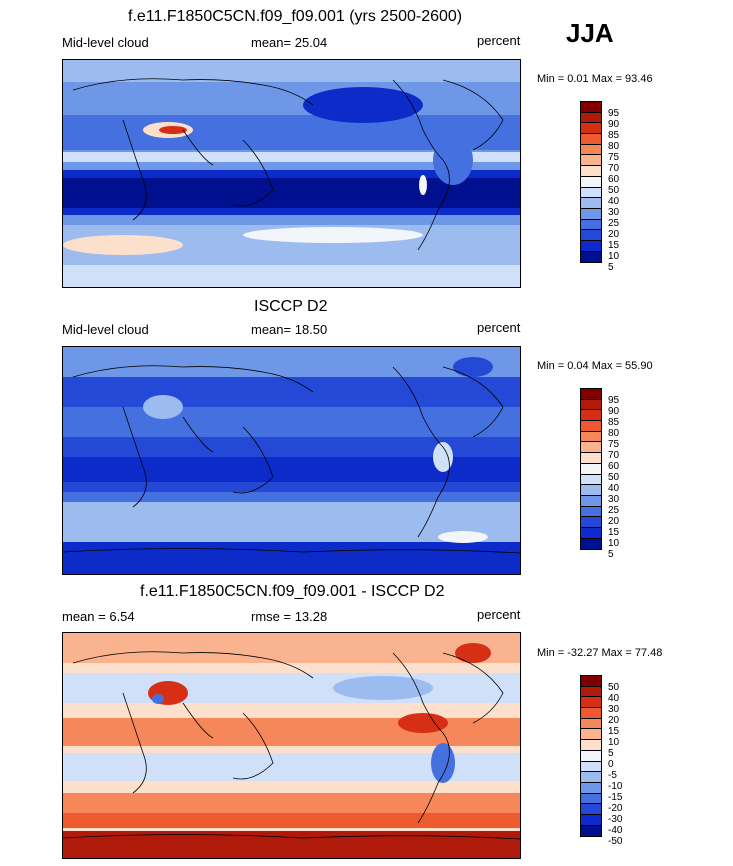 The image size is (733, 866). Describe the element at coordinates (595, 366) in the screenshot. I see `panel2-minmax: Min = 0.04 Max = 55.90` at that location.